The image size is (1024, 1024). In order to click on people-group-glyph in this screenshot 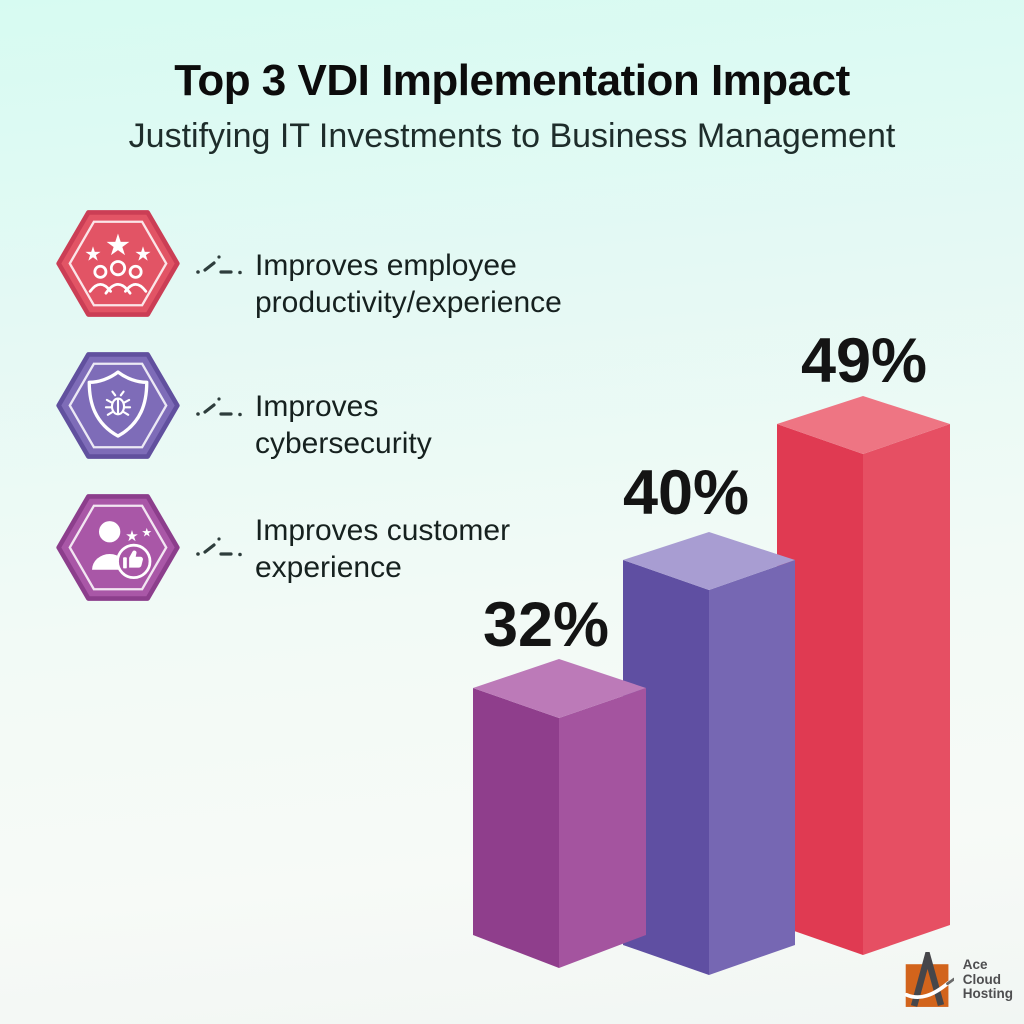, I will do `click(118, 277)`.